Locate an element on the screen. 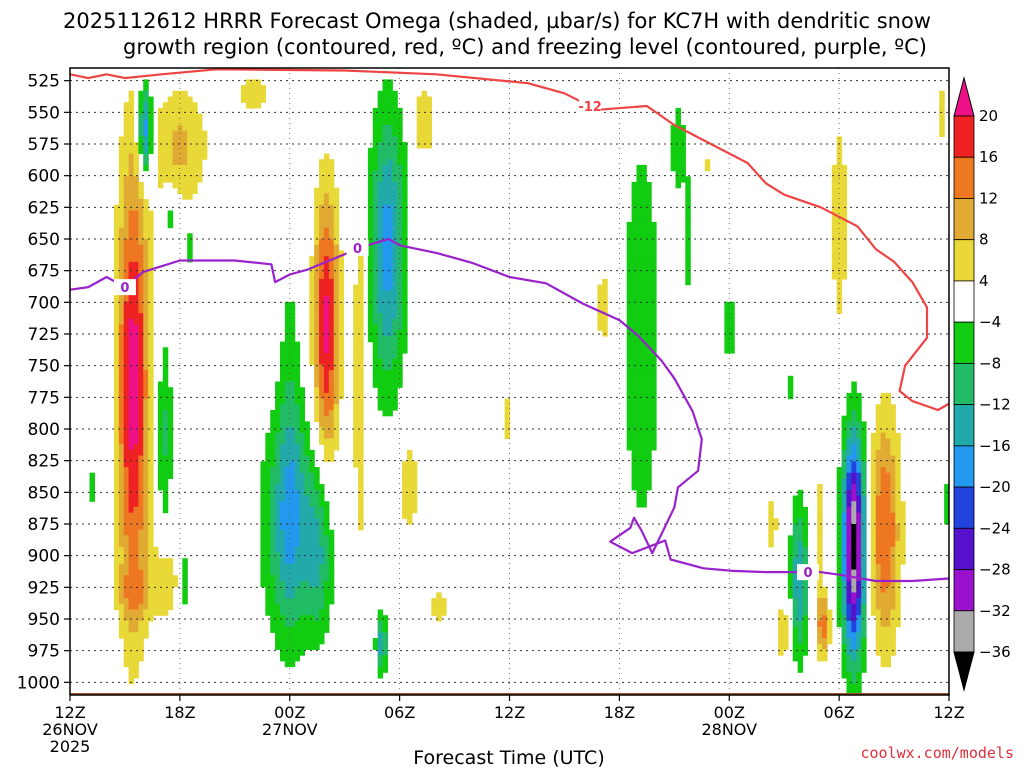 This screenshot has height=768, width=1024. x-tick-label: 06Z is located at coordinates (838, 712).